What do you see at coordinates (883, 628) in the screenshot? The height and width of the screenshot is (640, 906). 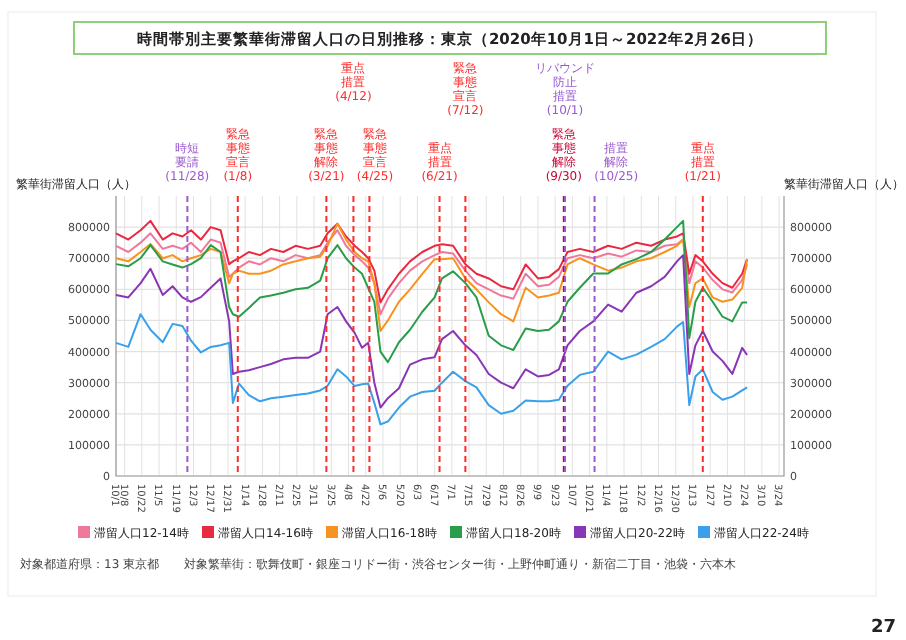 I see `text: 27` at bounding box center [883, 628].